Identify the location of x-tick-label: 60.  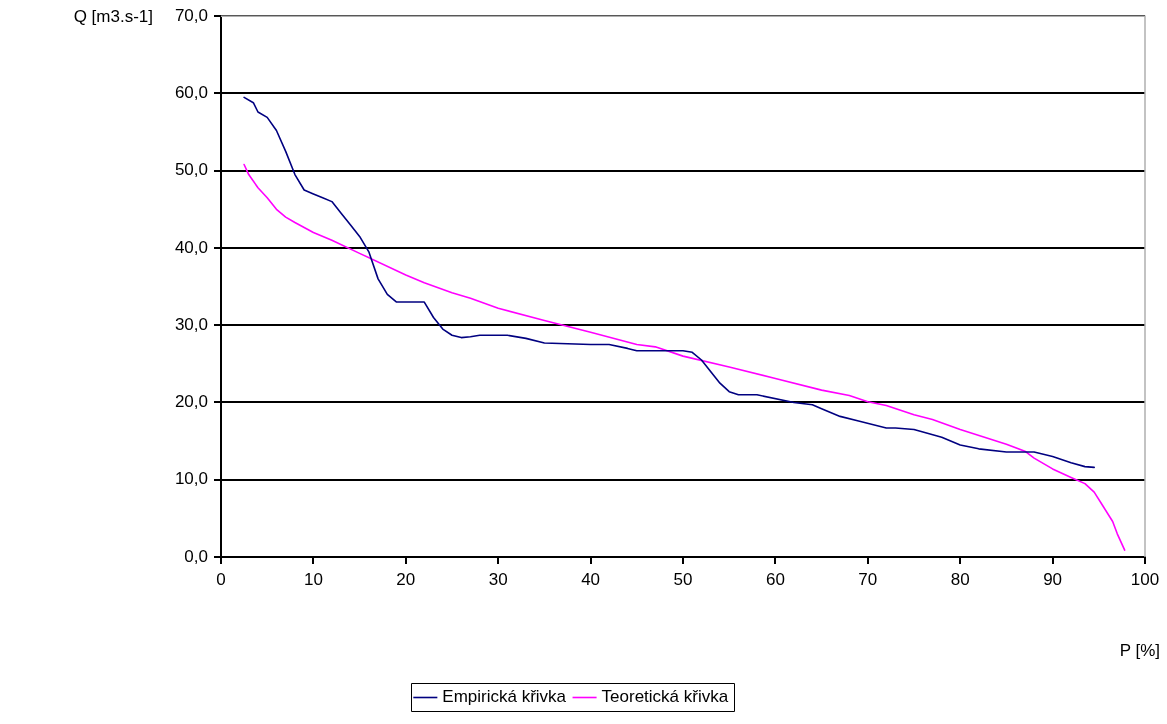
(775, 579).